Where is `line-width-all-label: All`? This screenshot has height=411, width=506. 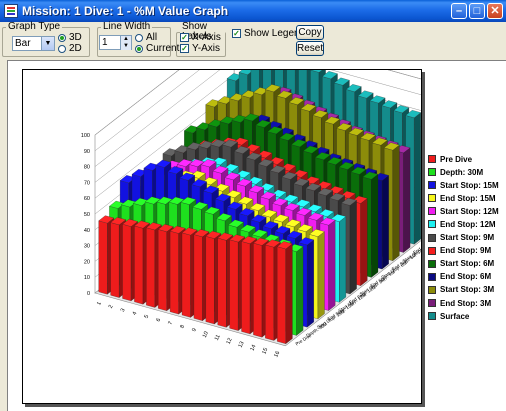 line-width-all-label: All is located at coordinates (152, 37).